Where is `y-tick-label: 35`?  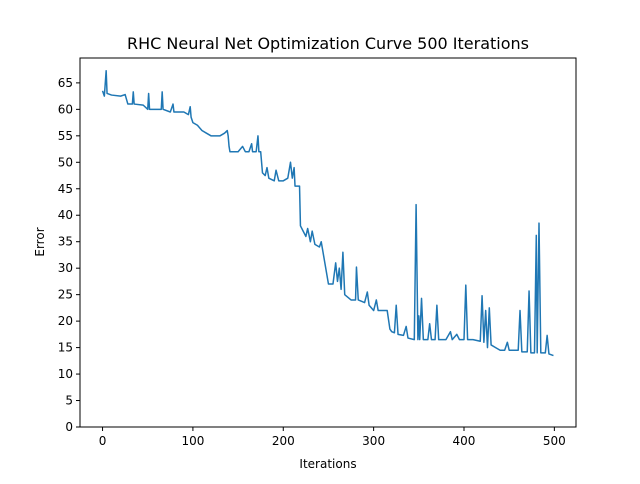
y-tick-label: 35 is located at coordinates (65, 242).